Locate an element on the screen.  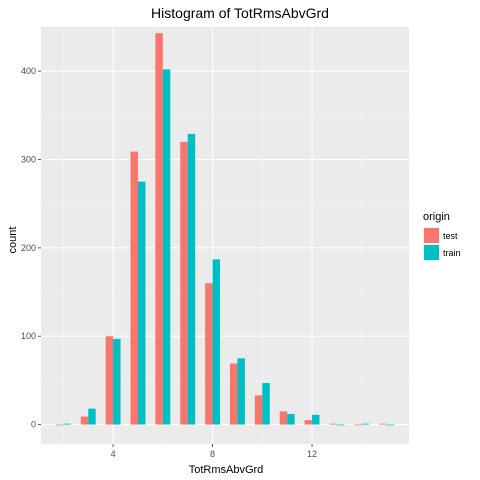
legend-title: origin is located at coordinates (436, 217).